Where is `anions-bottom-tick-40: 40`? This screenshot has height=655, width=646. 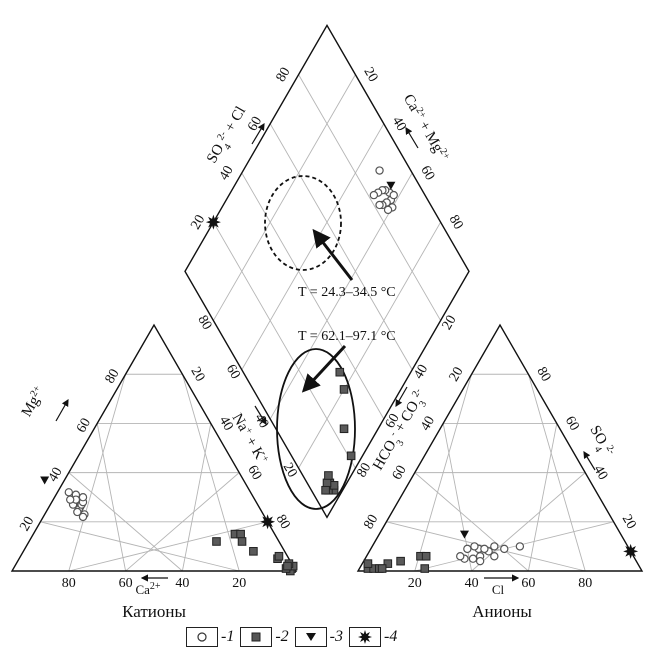
anions-bottom-tick-40: 40 is located at coordinates (472, 583).